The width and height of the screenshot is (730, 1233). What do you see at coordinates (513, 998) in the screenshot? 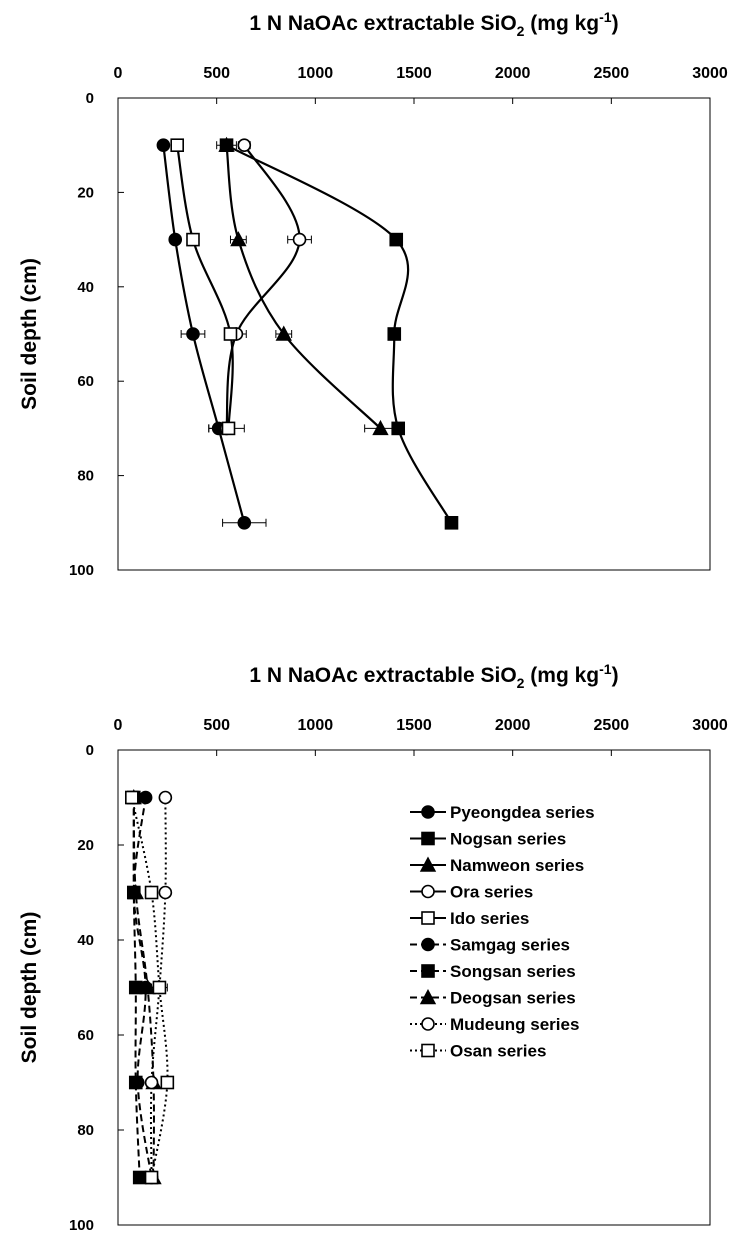
I see `legend-label: Deogsan series` at bounding box center [513, 998].